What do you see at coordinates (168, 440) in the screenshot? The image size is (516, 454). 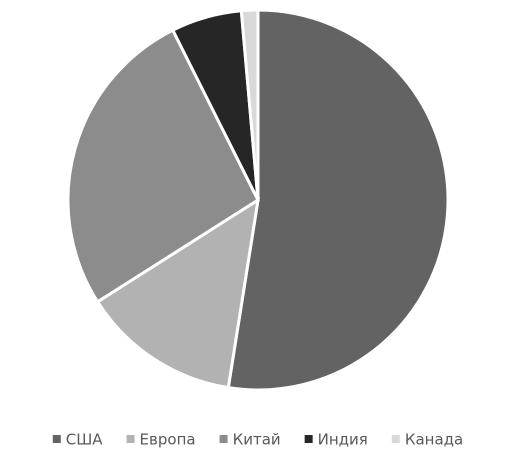 I see `legend-label: Европа` at bounding box center [168, 440].